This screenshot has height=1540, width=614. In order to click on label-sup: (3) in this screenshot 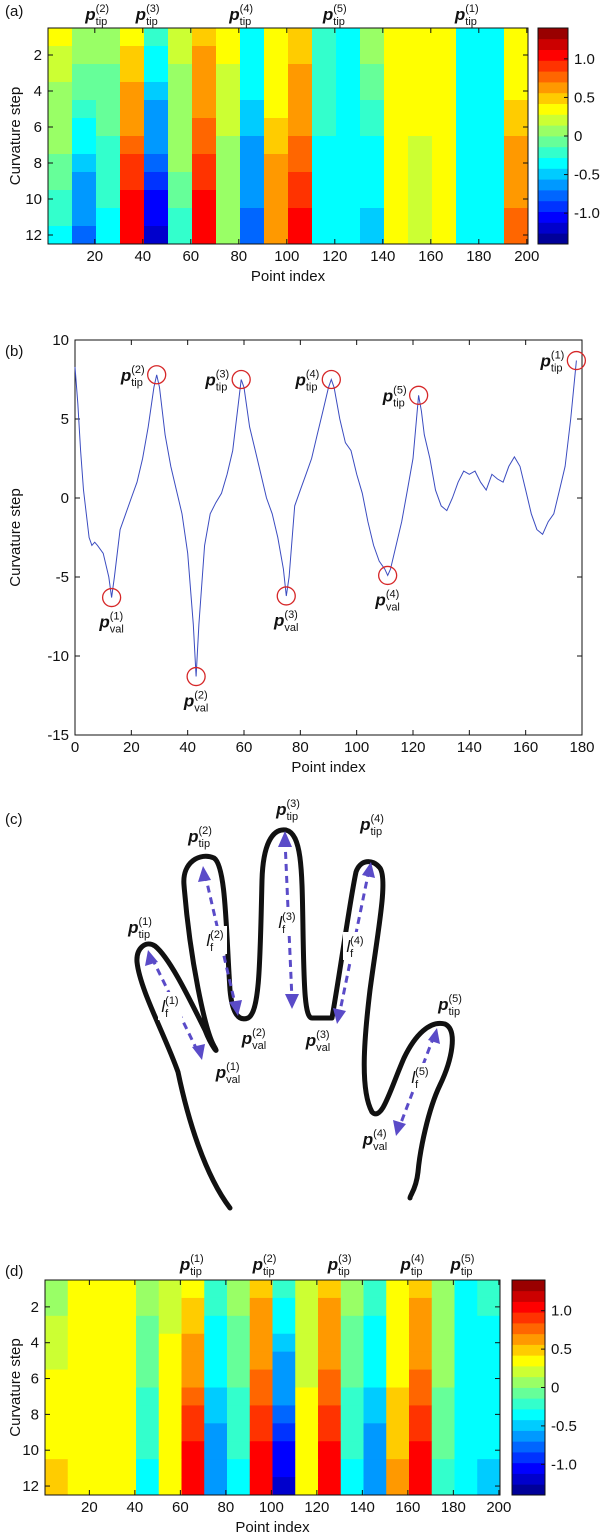, I will do `click(322, 1035)`.